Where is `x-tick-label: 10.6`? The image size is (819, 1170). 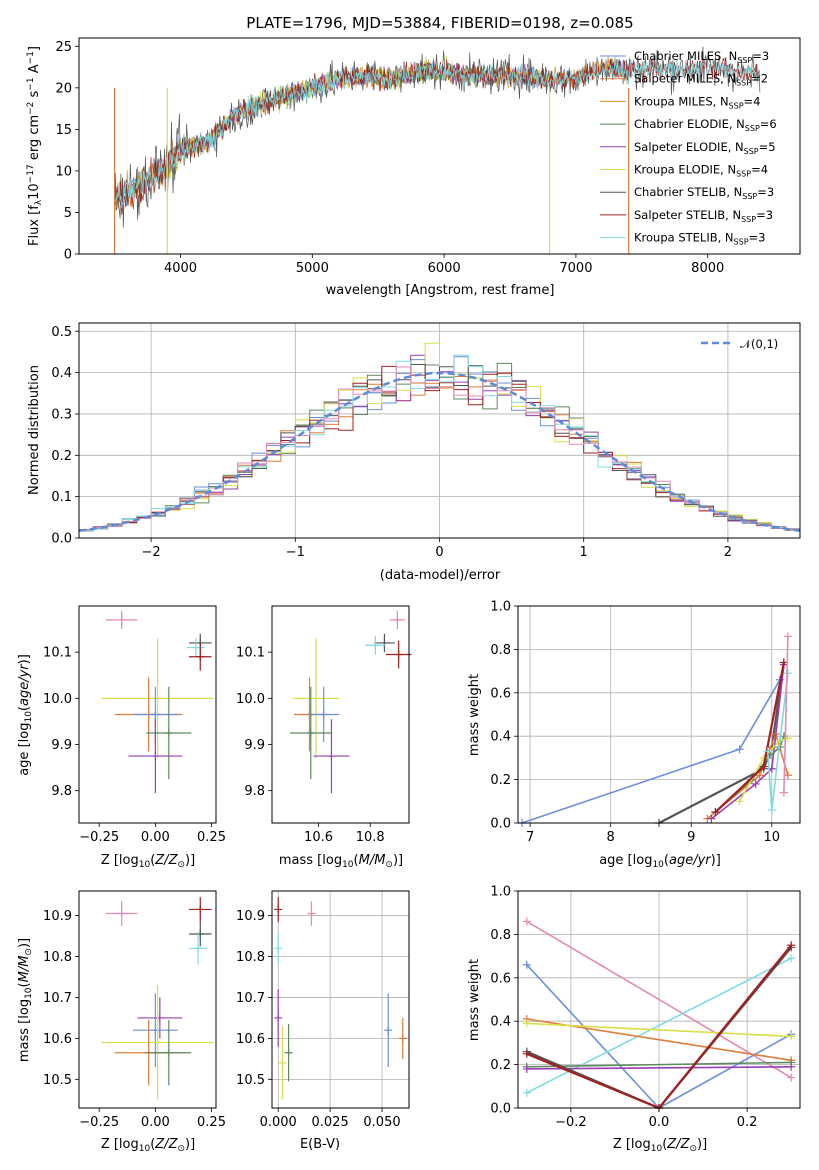
x-tick-label: 10.6 is located at coordinates (318, 837).